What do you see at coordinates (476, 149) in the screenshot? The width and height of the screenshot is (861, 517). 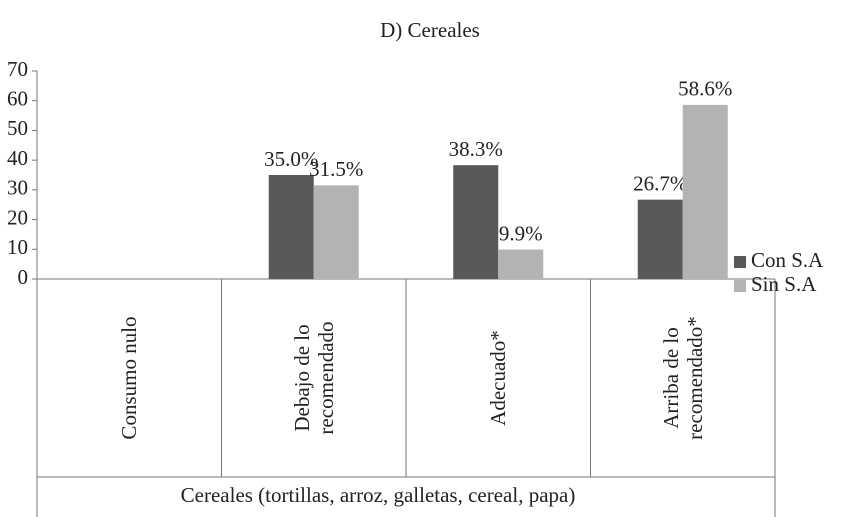 I see `value-label: 38.3%` at bounding box center [476, 149].